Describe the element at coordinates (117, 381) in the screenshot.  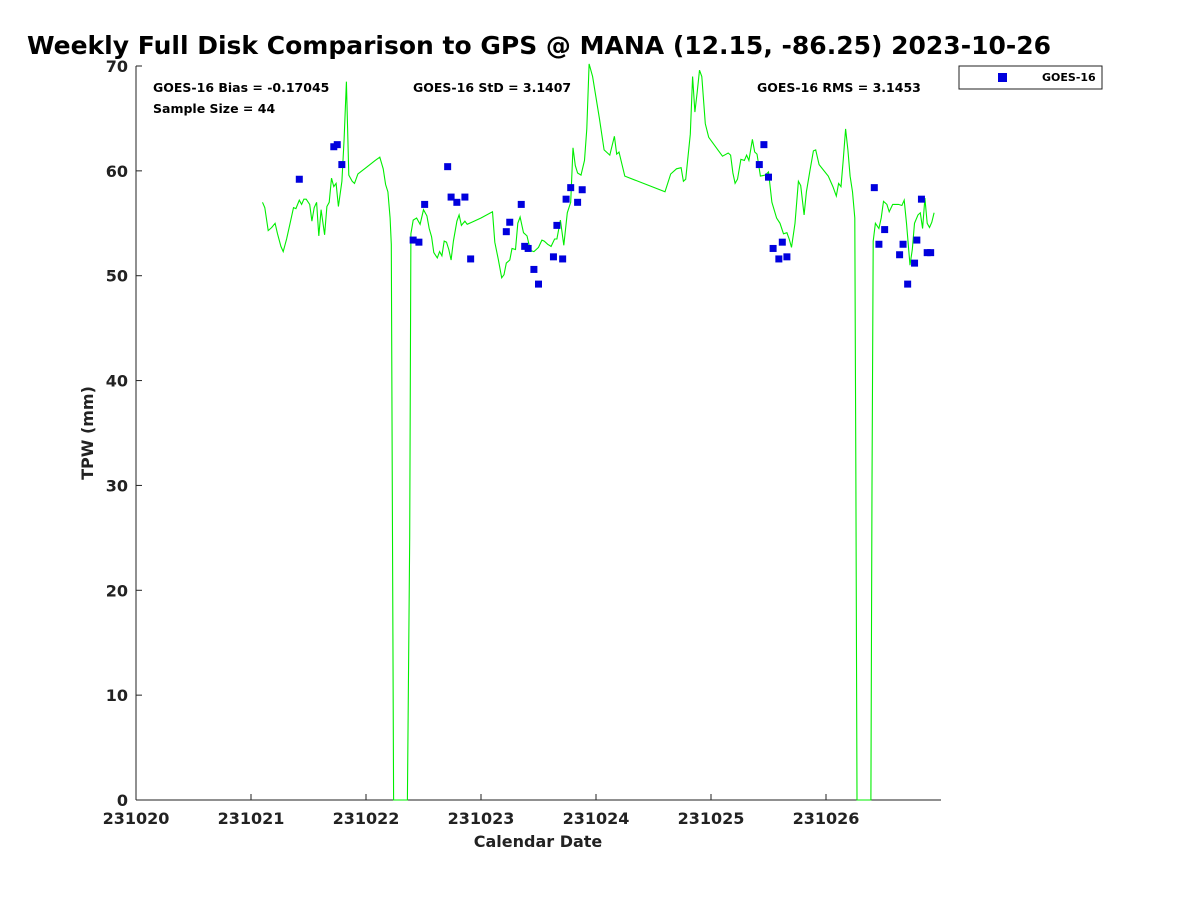
I see `y-tick-label: 40` at that location.